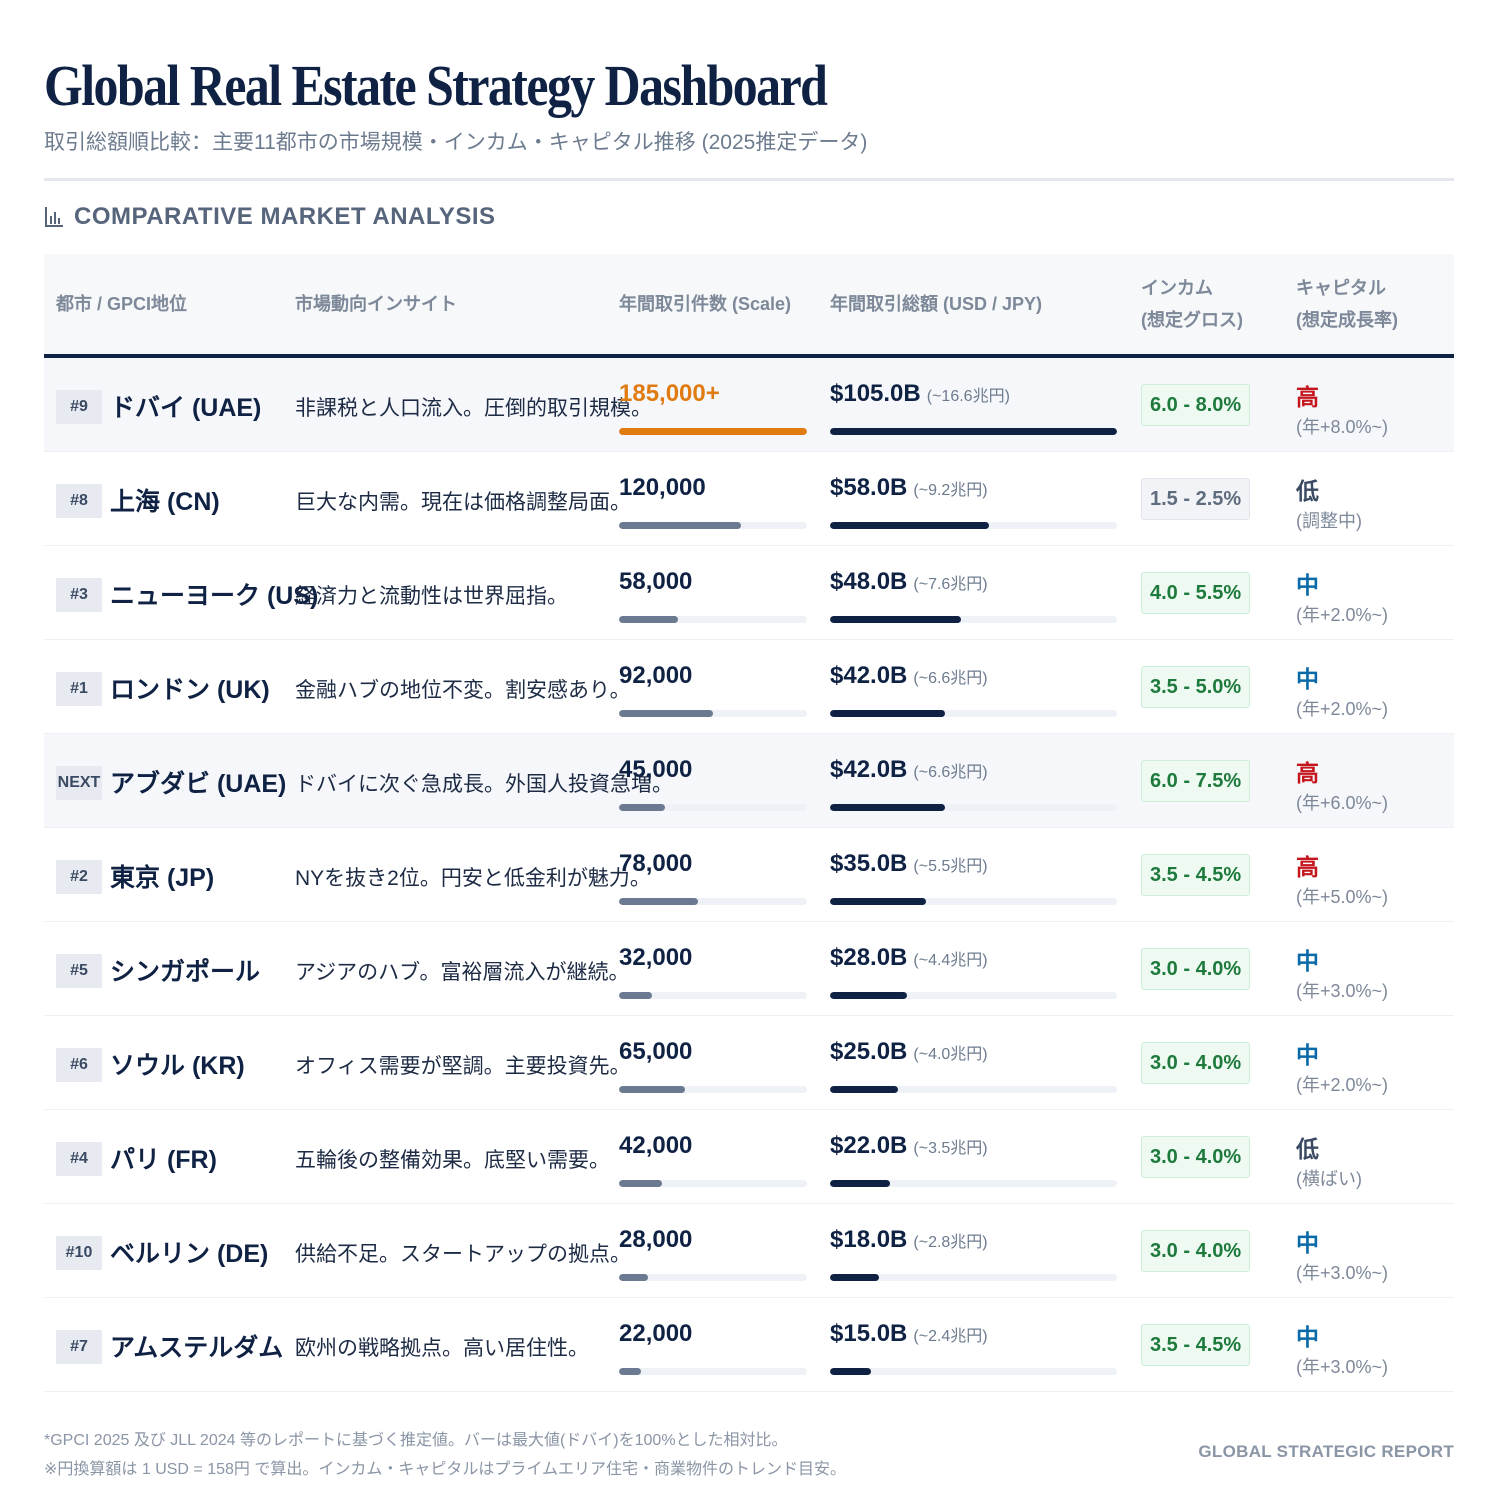 The height and width of the screenshot is (1508, 1508). I want to click on transaction-volume: $18.0B (~2.8兆円), so click(909, 1240).